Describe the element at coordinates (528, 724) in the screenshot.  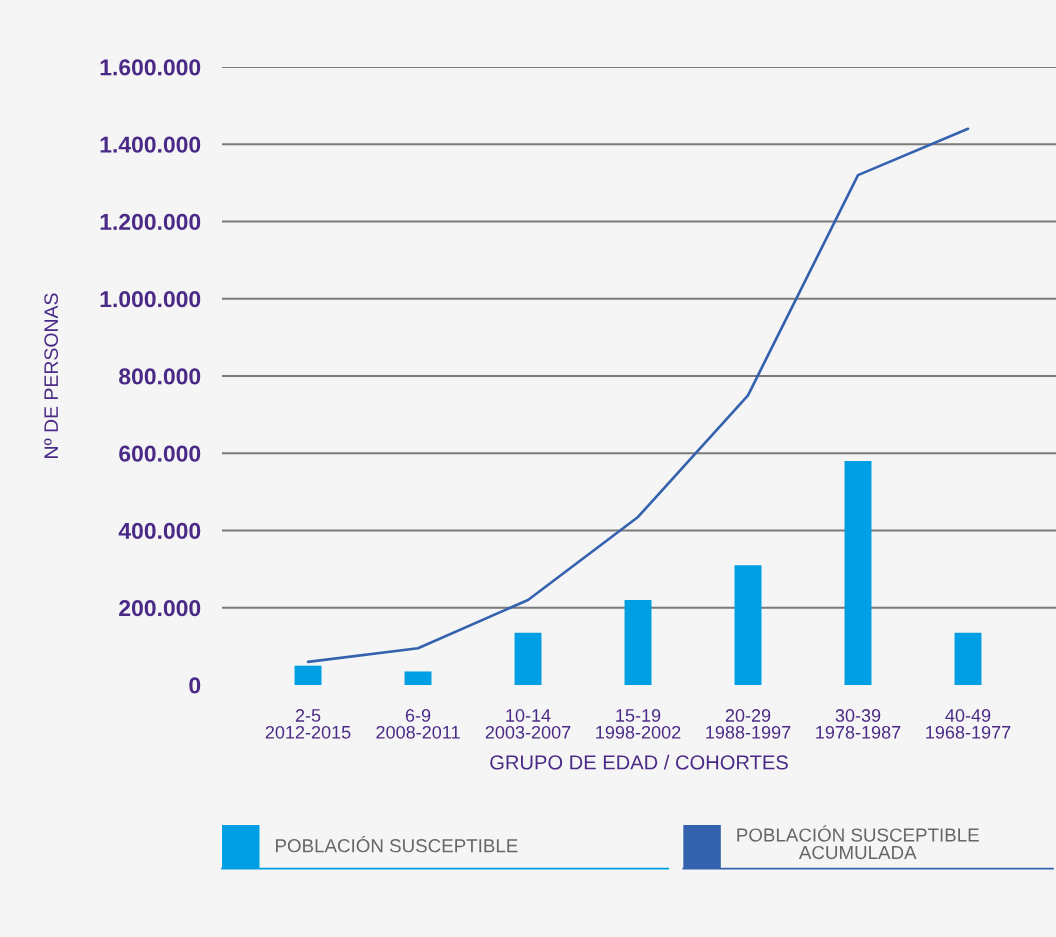
I see `x-tick-label: 10-14 2003-2007` at that location.